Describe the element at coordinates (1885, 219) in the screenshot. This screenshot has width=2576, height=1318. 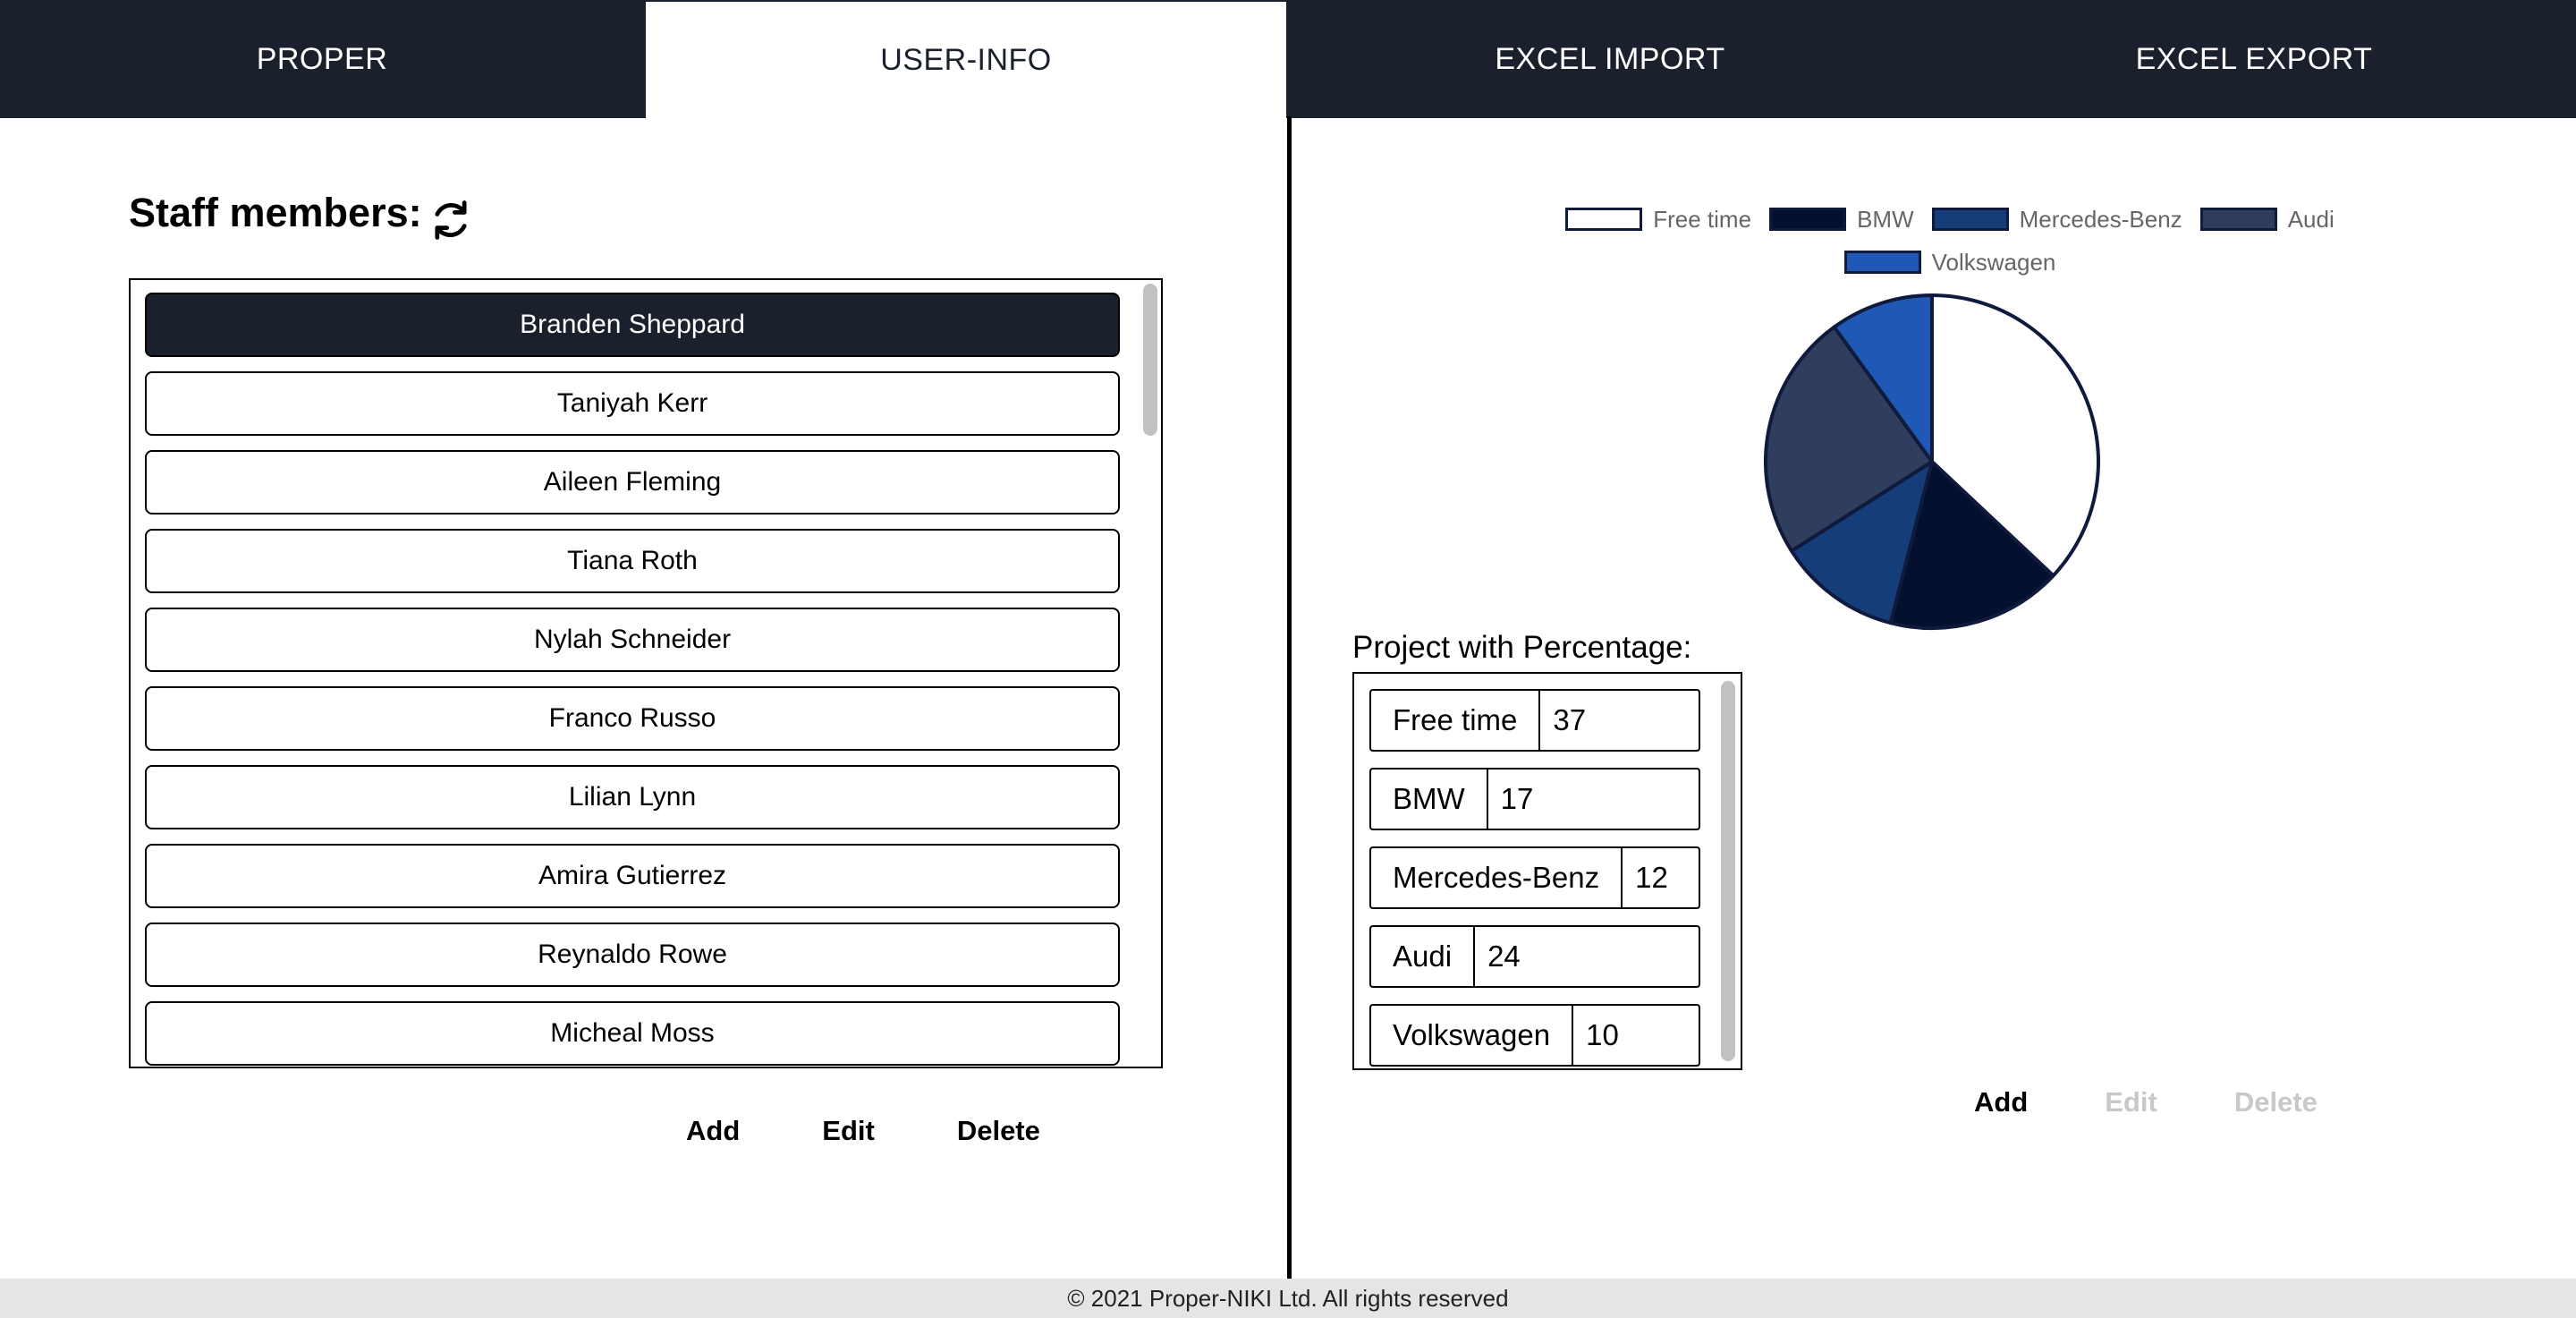
I see `legend-label: BMW` at that location.